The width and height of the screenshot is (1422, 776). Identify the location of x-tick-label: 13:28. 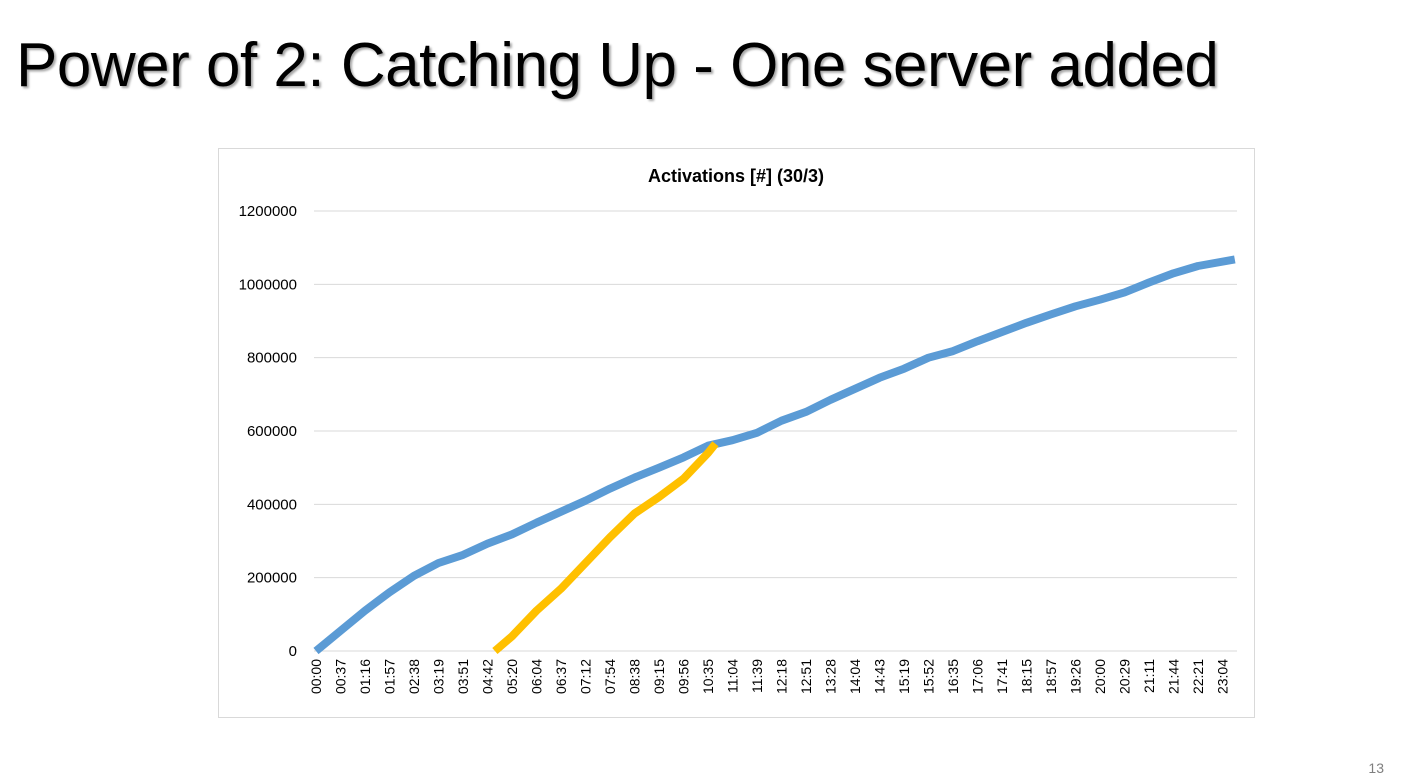
(831, 676).